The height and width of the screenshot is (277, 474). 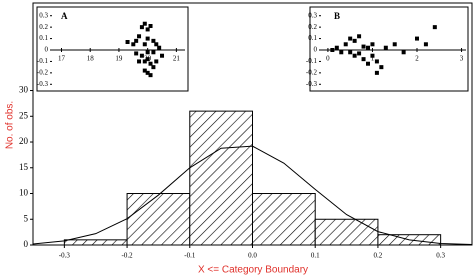 I want to click on x-tick-label: 18, so click(x=91, y=59).